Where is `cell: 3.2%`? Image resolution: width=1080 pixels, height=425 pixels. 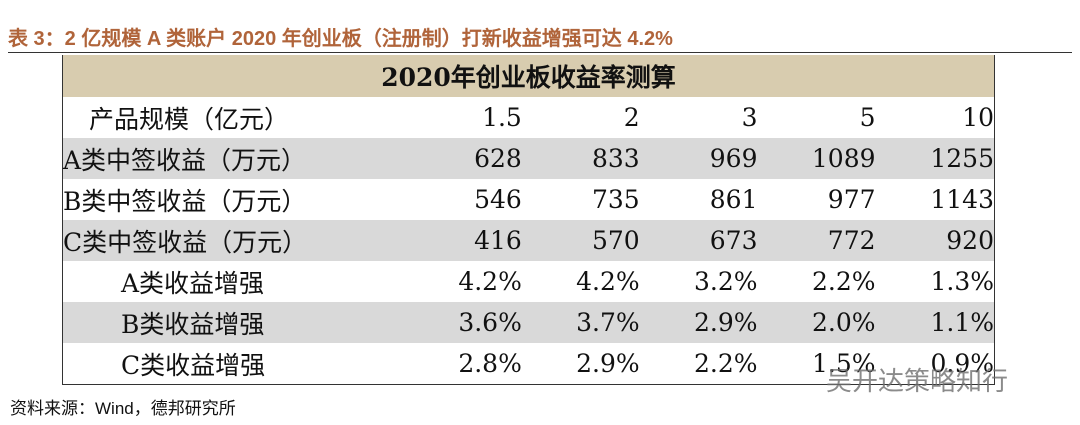 cell: 3.2% is located at coordinates (725, 281).